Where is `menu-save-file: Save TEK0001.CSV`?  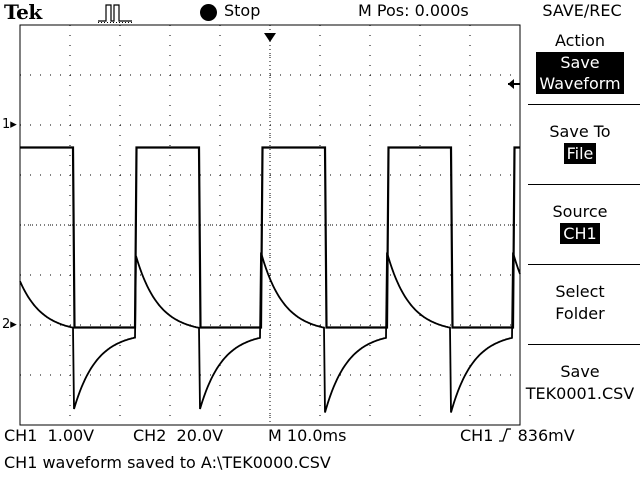
menu-save-file: Save TEK0001.CSV is located at coordinates (580, 383).